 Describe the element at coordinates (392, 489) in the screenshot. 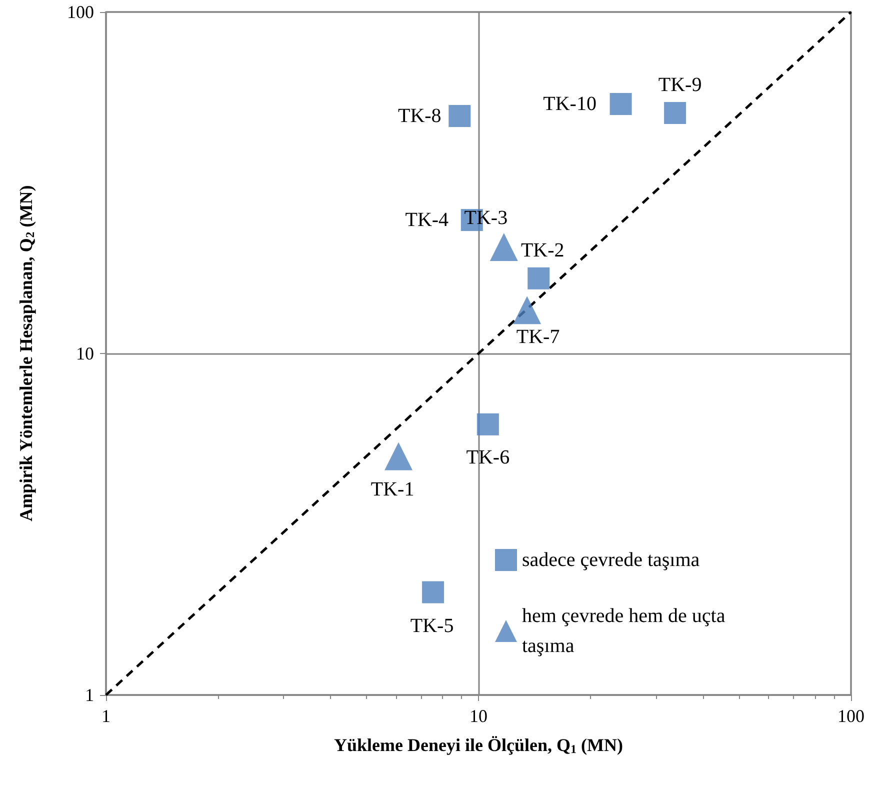

I see `annotation: TK-1` at that location.